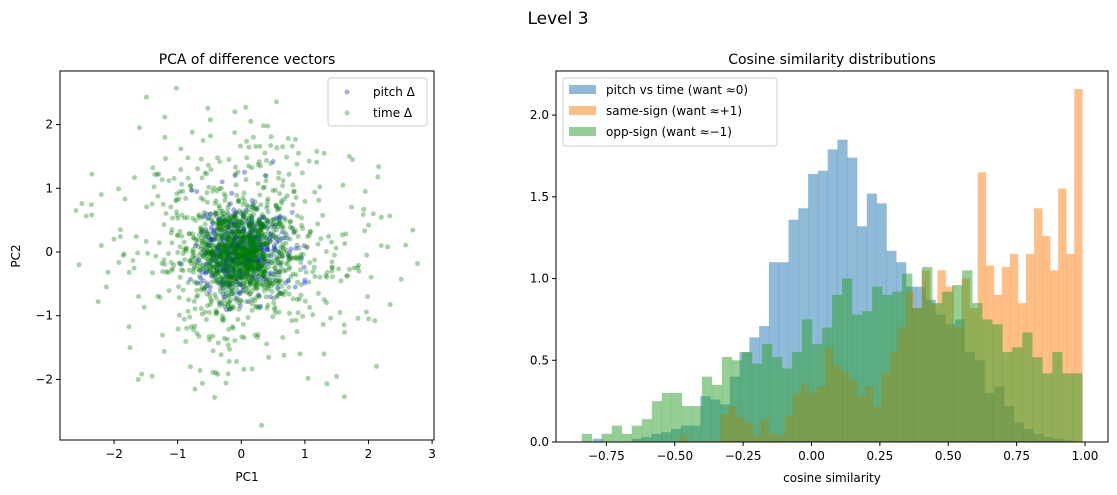 Image resolution: width=1117 pixels, height=495 pixels. I want to click on figure-suptitle: Level 3, so click(557, 19).